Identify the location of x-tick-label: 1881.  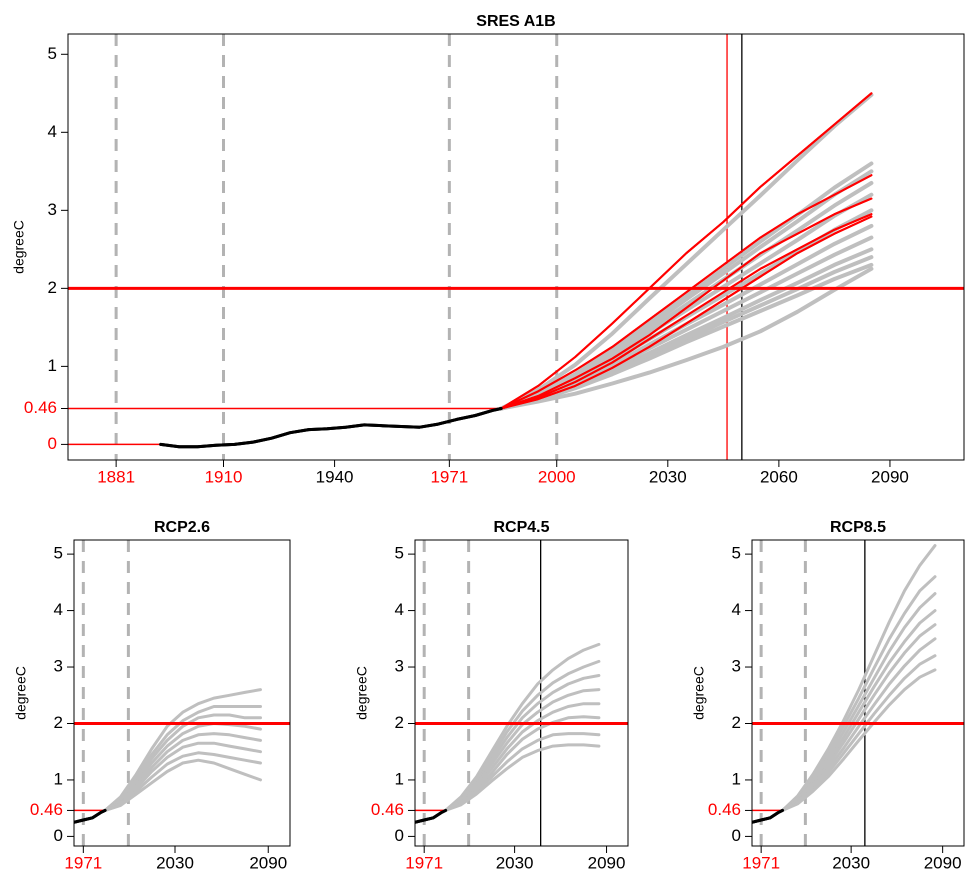
(116, 476).